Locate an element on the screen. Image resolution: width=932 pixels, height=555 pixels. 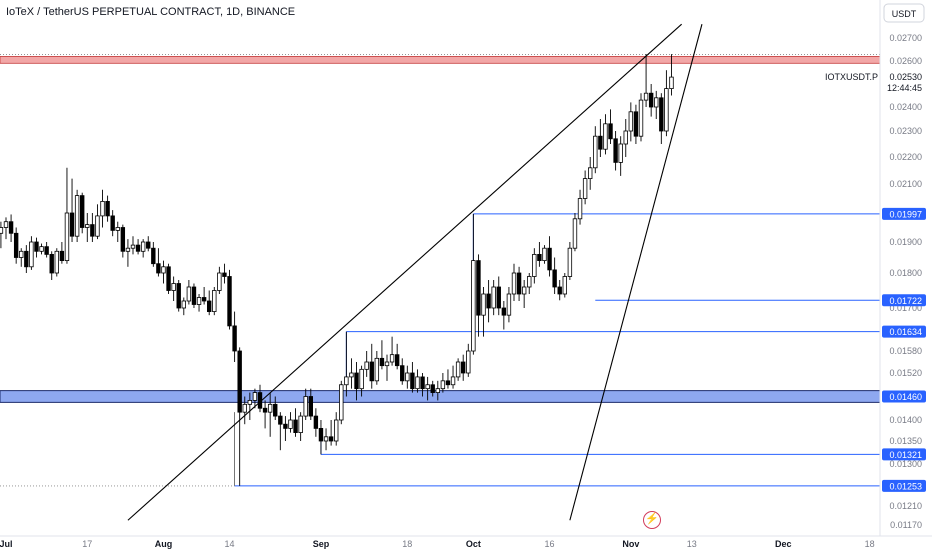
last-price-label: 0.02530 is located at coordinates (905, 77).